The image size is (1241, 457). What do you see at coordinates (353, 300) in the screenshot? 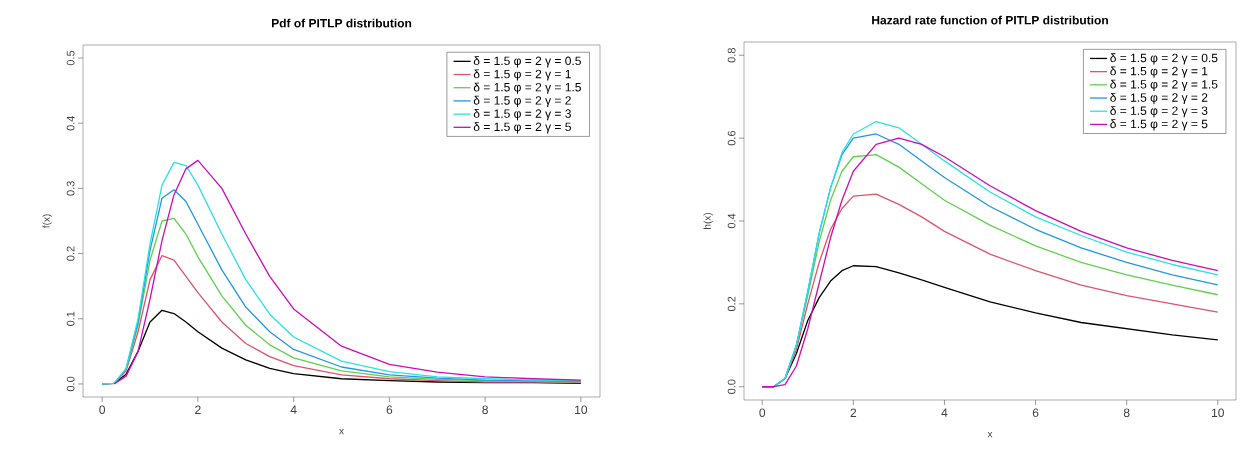
I see `line-series` at bounding box center [353, 300].